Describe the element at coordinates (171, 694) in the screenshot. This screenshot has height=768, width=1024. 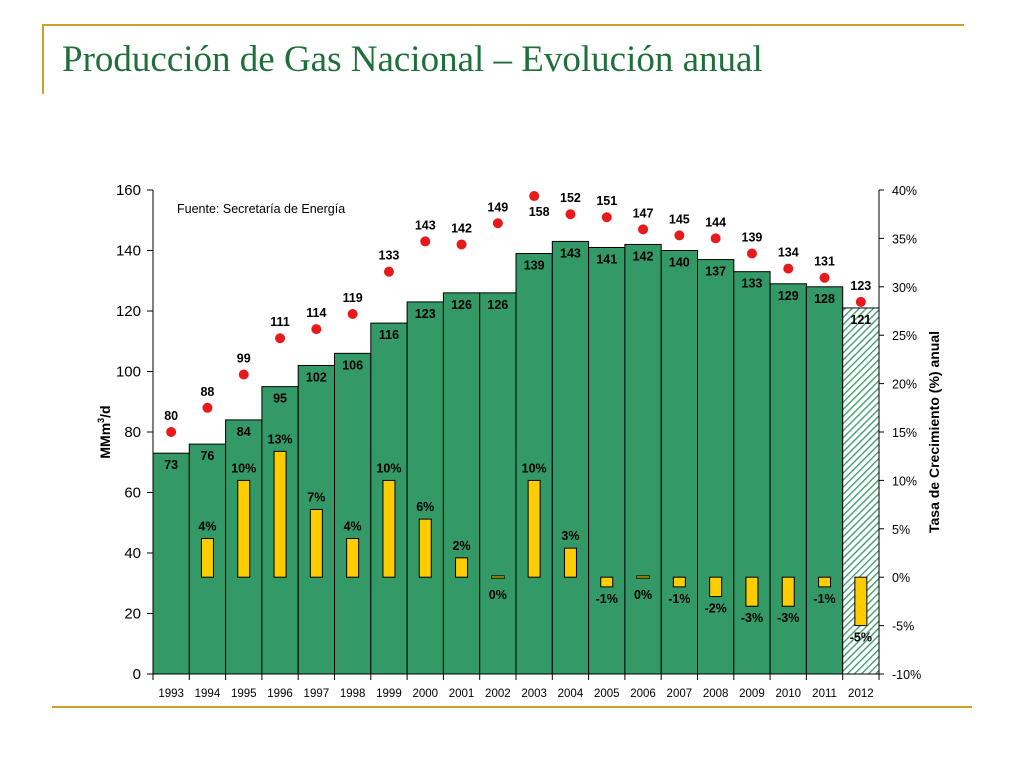
I see `x-tick-label: 1993` at that location.